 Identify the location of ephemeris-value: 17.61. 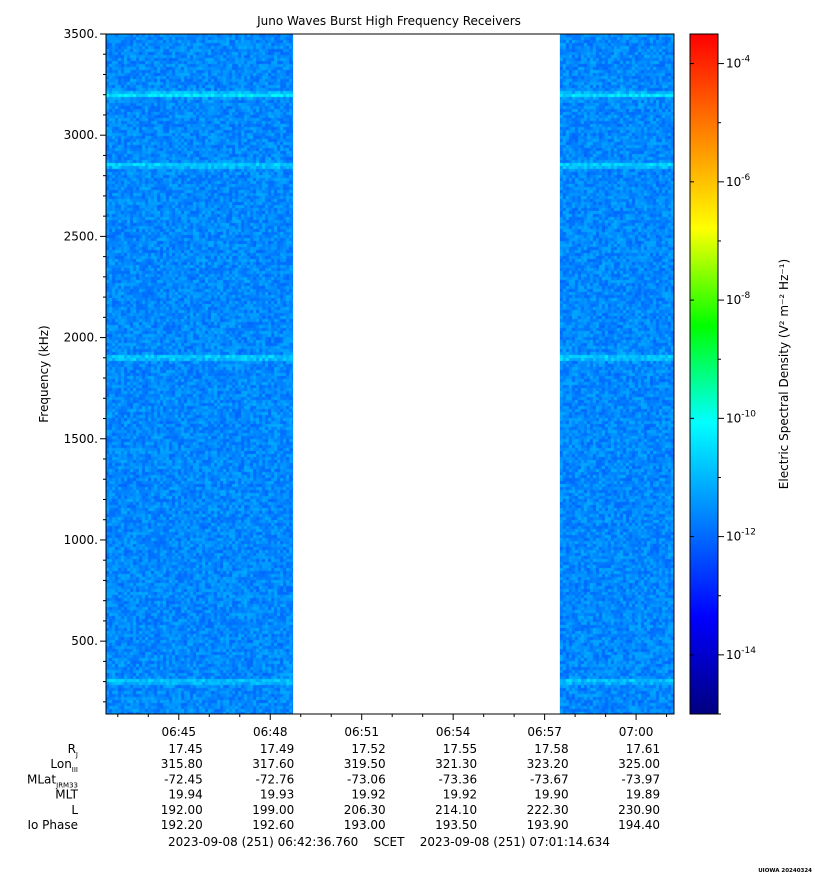
(643, 749).